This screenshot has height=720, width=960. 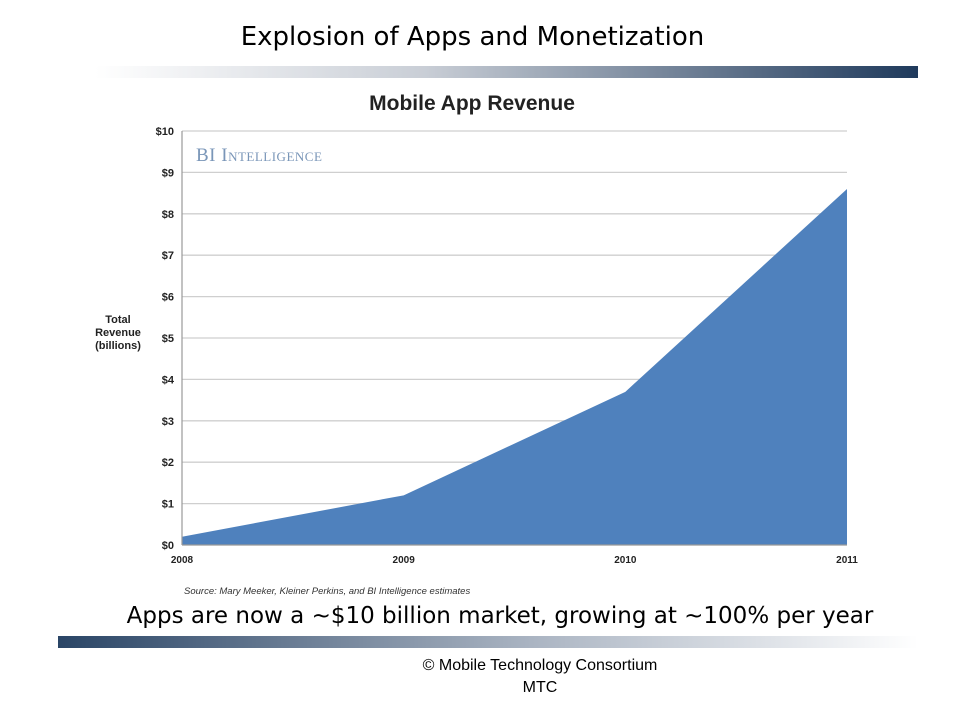 What do you see at coordinates (168, 546) in the screenshot?
I see `y-tick-label: $0` at bounding box center [168, 546].